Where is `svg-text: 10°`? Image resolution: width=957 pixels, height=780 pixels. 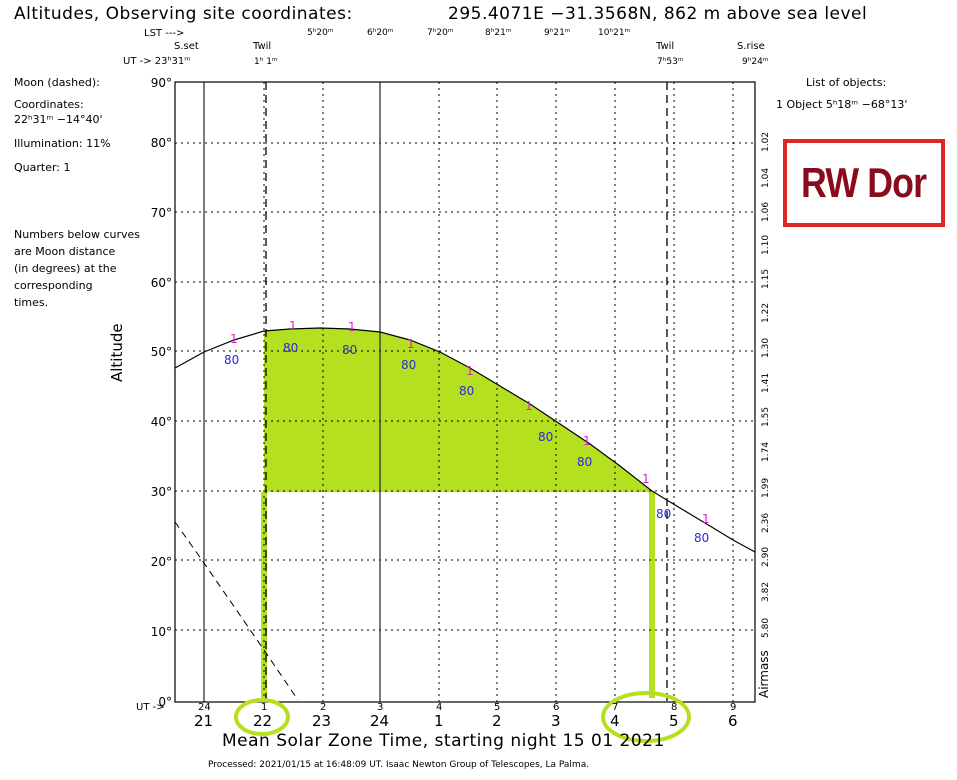 svg-text: 10° is located at coordinates (161, 632).